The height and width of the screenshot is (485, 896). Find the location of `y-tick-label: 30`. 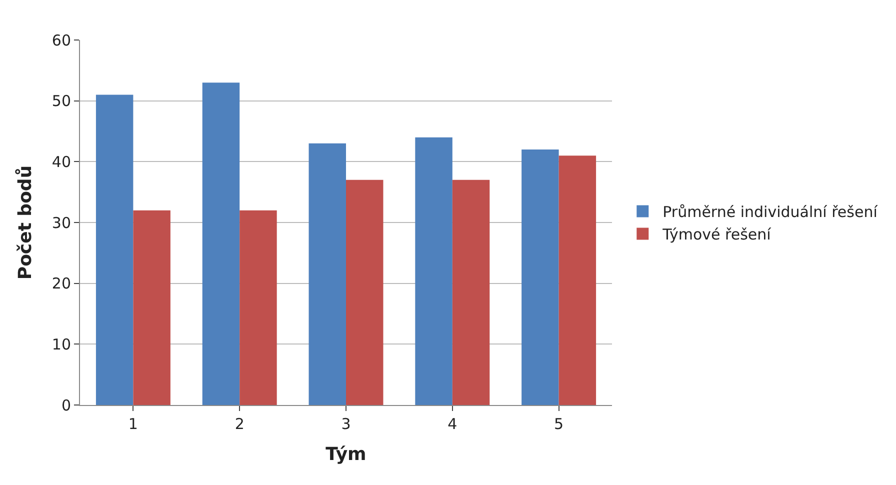

y-tick-label: 30 is located at coordinates (61, 223).